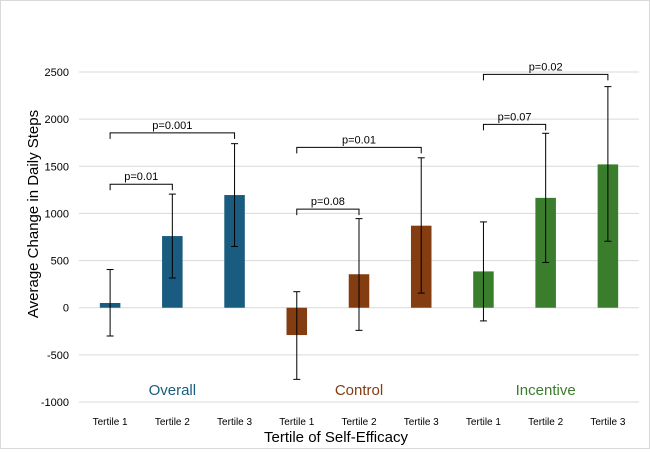 Image resolution: width=650 pixels, height=453 pixels. What do you see at coordinates (33, 214) in the screenshot?
I see `y-axis-label: Average Change in Daily Steps` at bounding box center [33, 214].